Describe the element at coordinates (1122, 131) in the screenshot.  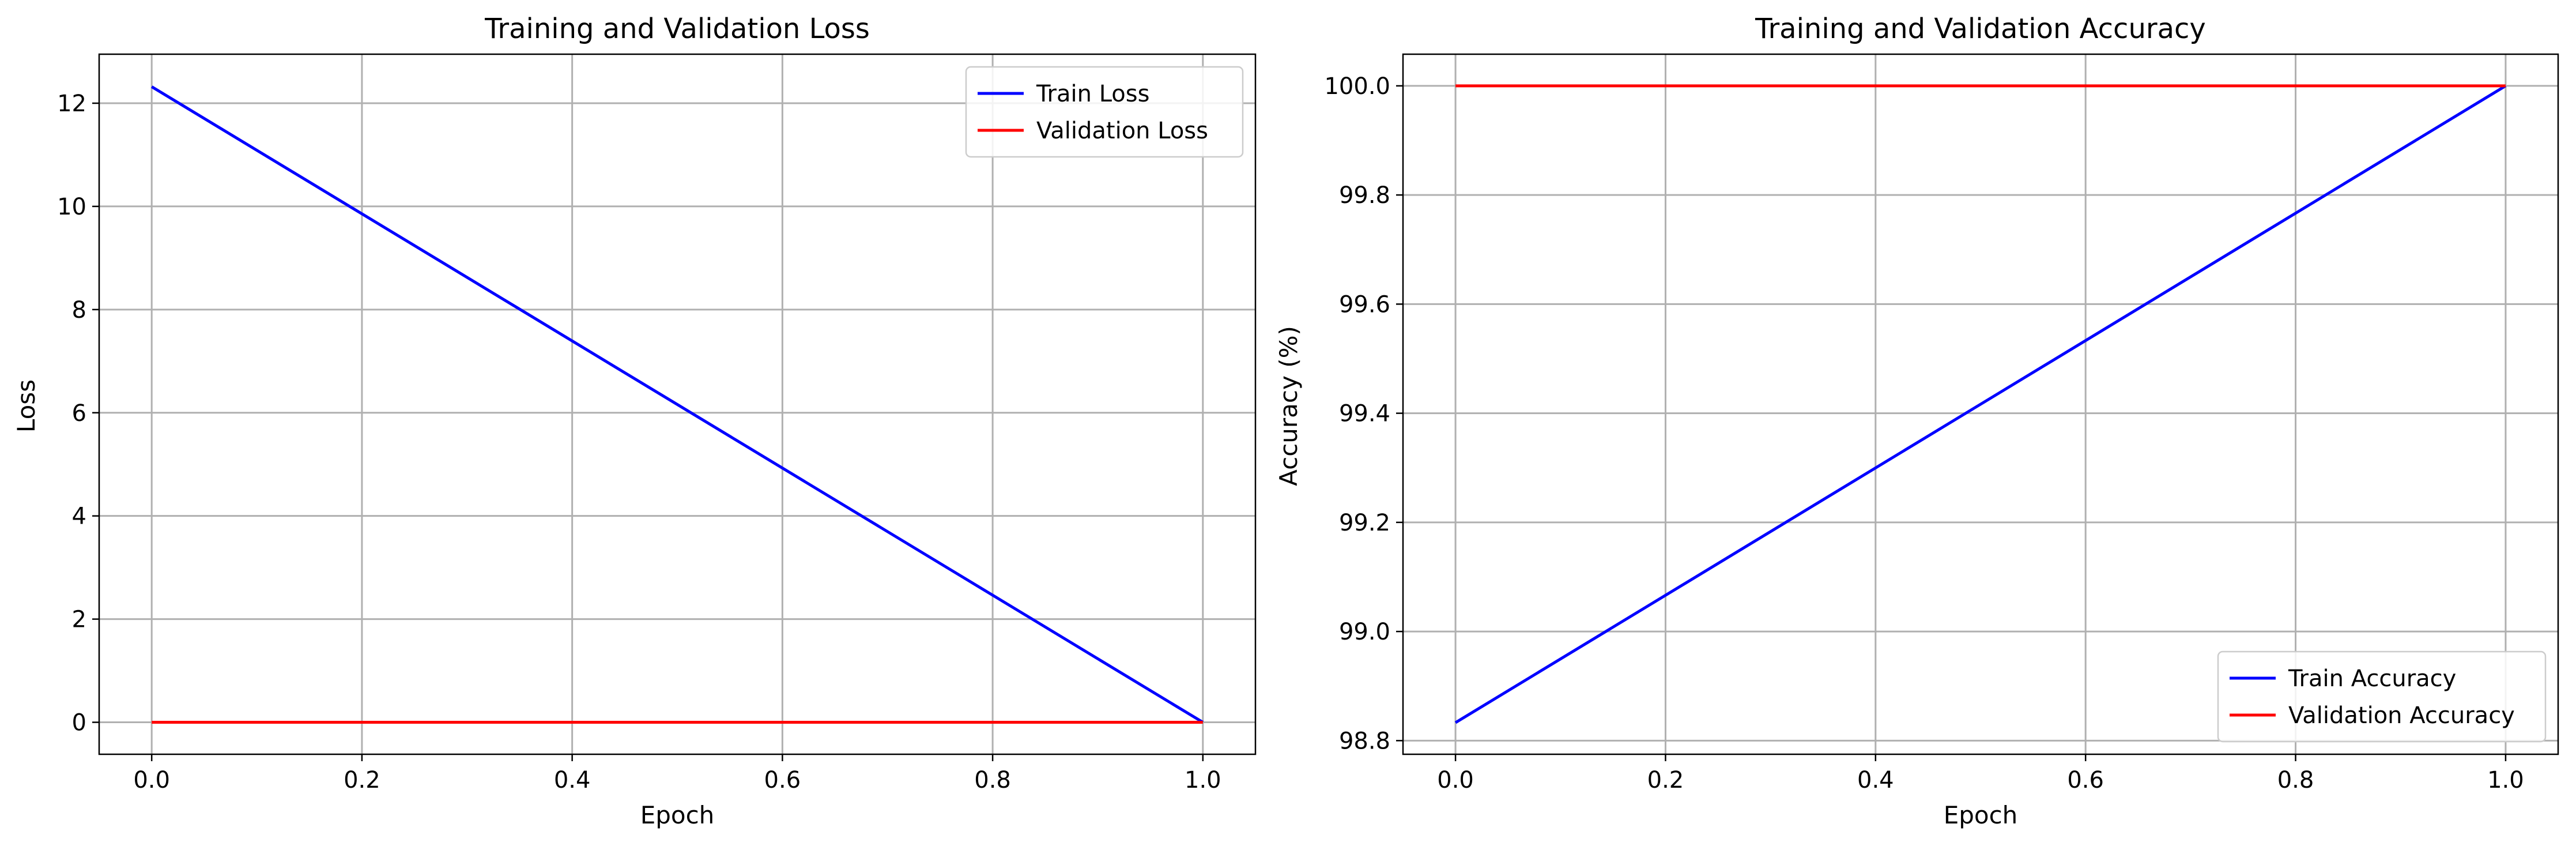
I see `legend-label: Validation Loss` at that location.